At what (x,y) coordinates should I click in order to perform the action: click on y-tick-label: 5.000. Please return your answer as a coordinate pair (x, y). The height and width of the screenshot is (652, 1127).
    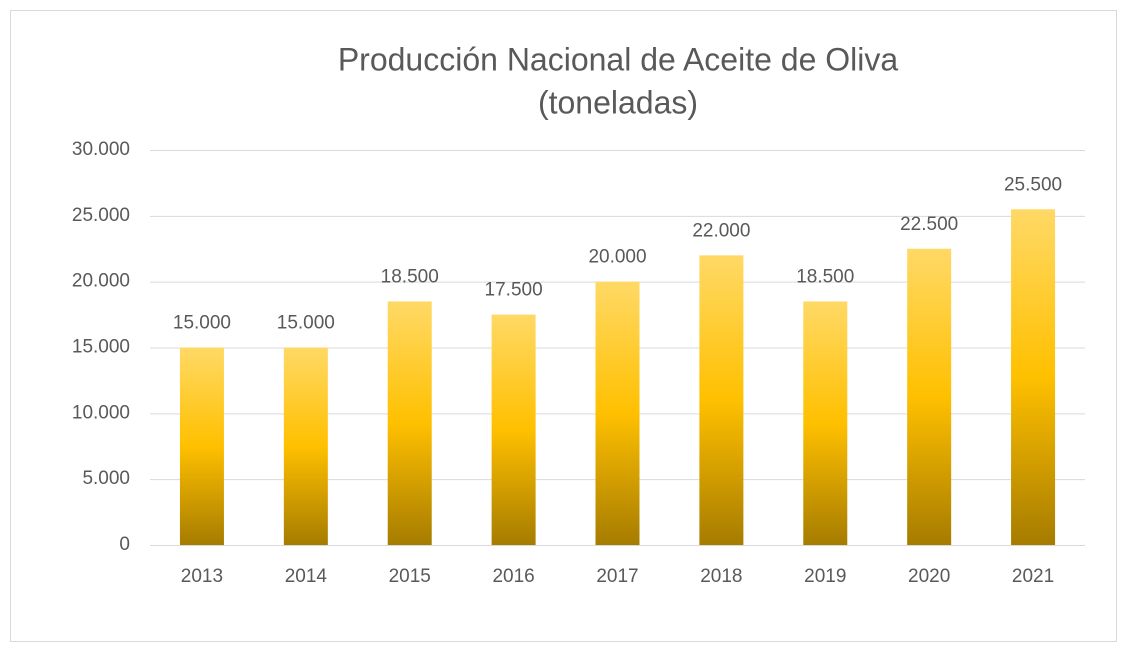
    Looking at the image, I should click on (106, 478).